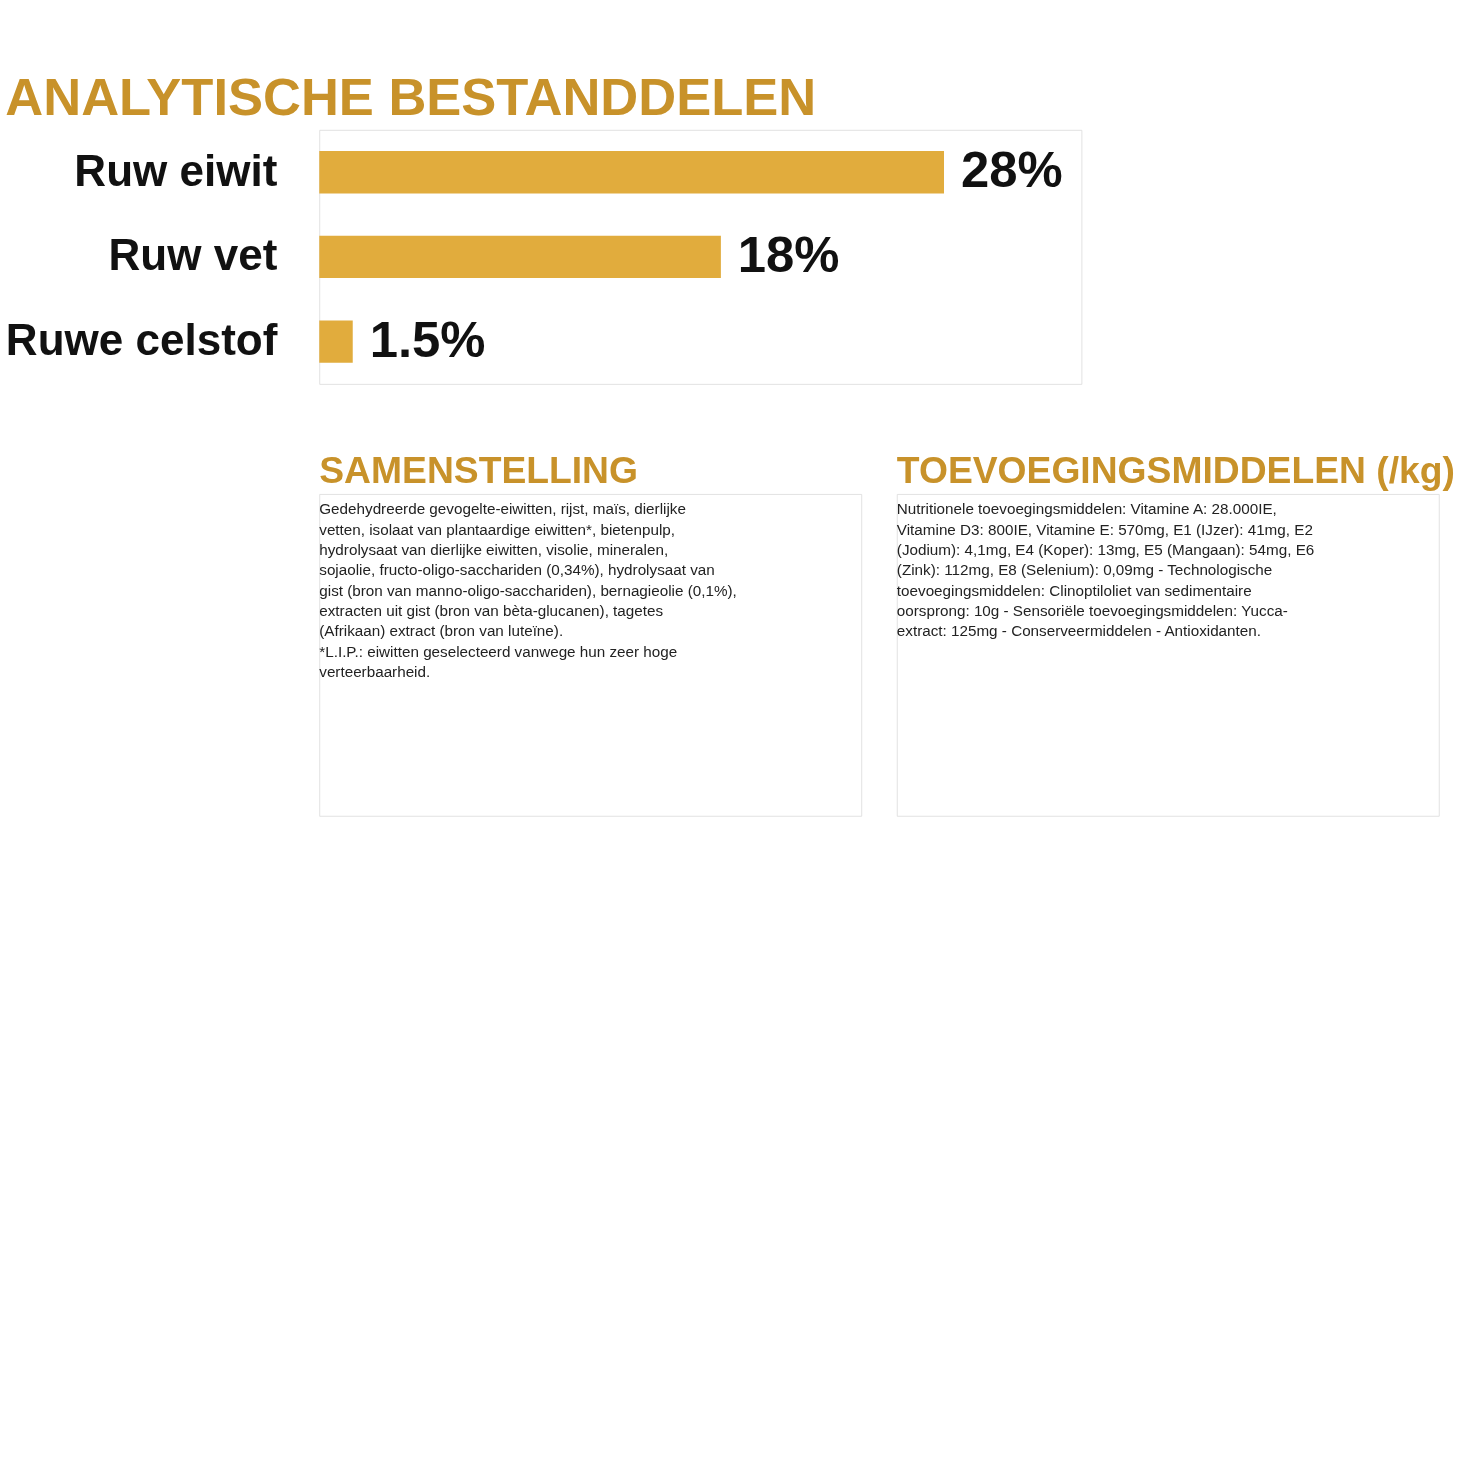  I want to click on chart-title: ANALYTISCHE BESTANDDELEN, so click(411, 97).